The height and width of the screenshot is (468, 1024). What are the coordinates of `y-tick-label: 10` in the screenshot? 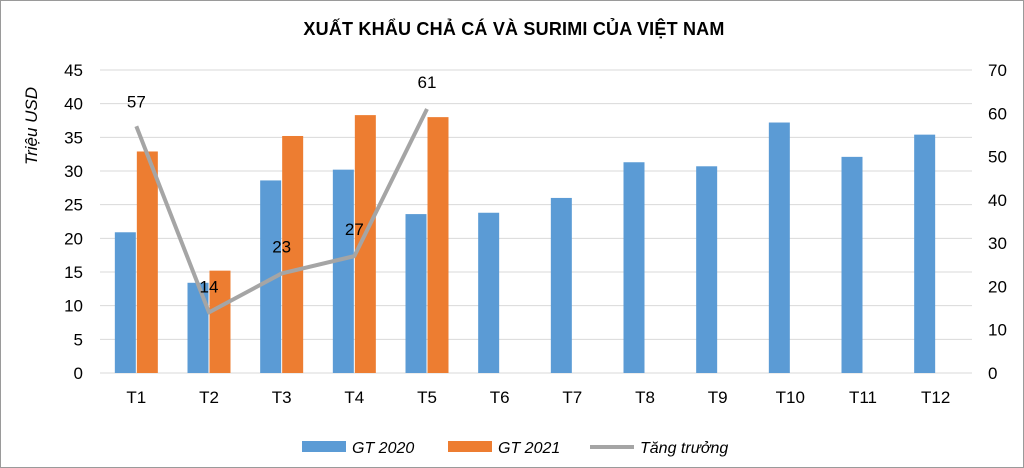 It's located at (73, 306).